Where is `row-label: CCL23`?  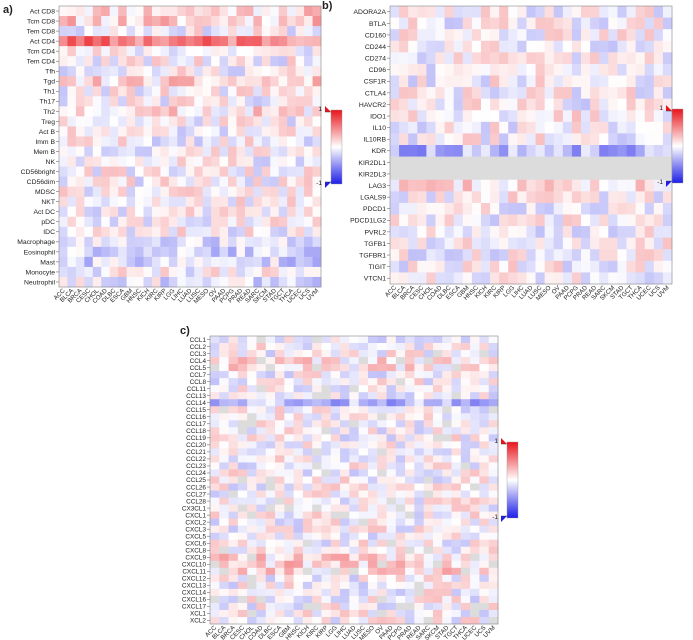
row-label: CCL23 is located at coordinates (196, 466).